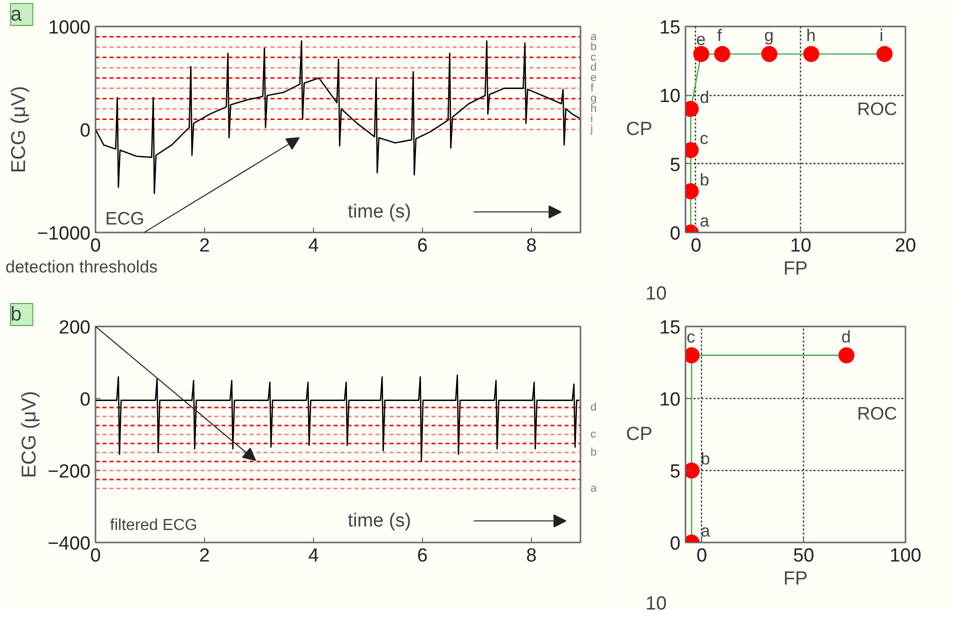 This screenshot has width=973, height=621. What do you see at coordinates (769, 35) in the screenshot?
I see `annotation: g` at bounding box center [769, 35].